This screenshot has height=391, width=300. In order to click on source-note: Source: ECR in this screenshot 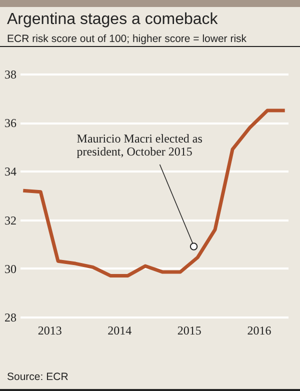, I will do `click(37, 377)`.